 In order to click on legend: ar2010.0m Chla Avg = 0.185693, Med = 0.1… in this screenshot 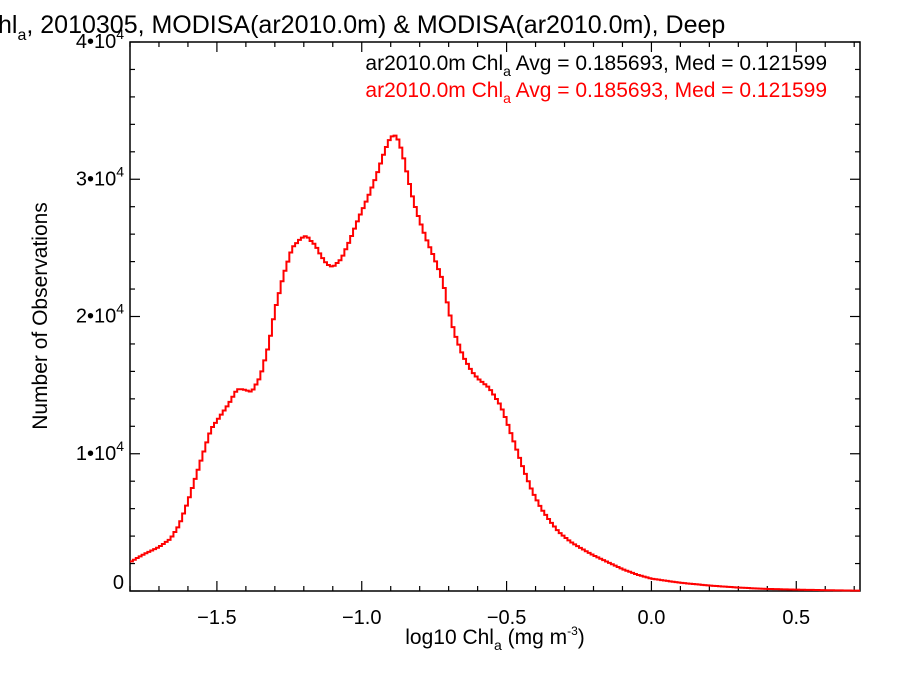, I will do `click(596, 79)`.